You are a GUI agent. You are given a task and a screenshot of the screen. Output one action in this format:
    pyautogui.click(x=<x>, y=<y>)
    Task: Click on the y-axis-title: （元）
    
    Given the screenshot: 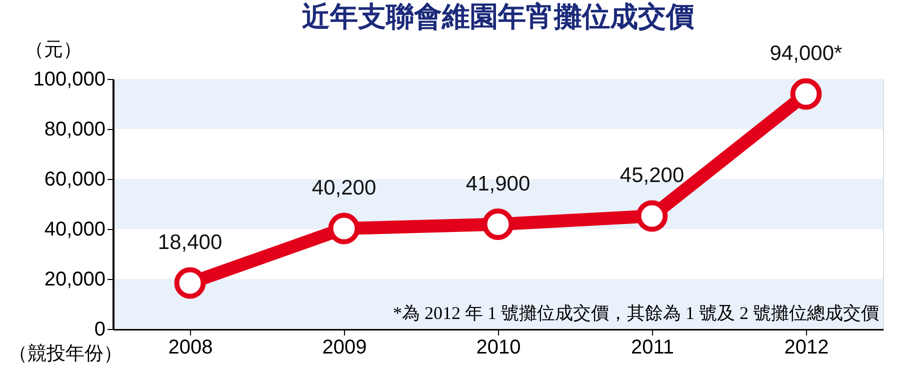 What is the action you would take?
    pyautogui.click(x=53, y=50)
    